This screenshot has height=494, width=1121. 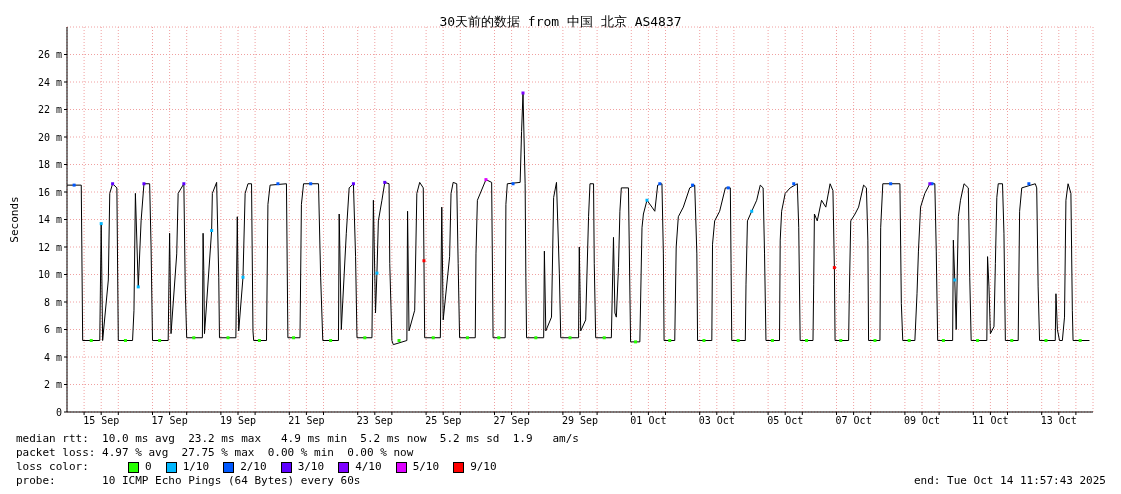 I want to click on x-tick-label: 11 Oct, so click(x=990, y=421).